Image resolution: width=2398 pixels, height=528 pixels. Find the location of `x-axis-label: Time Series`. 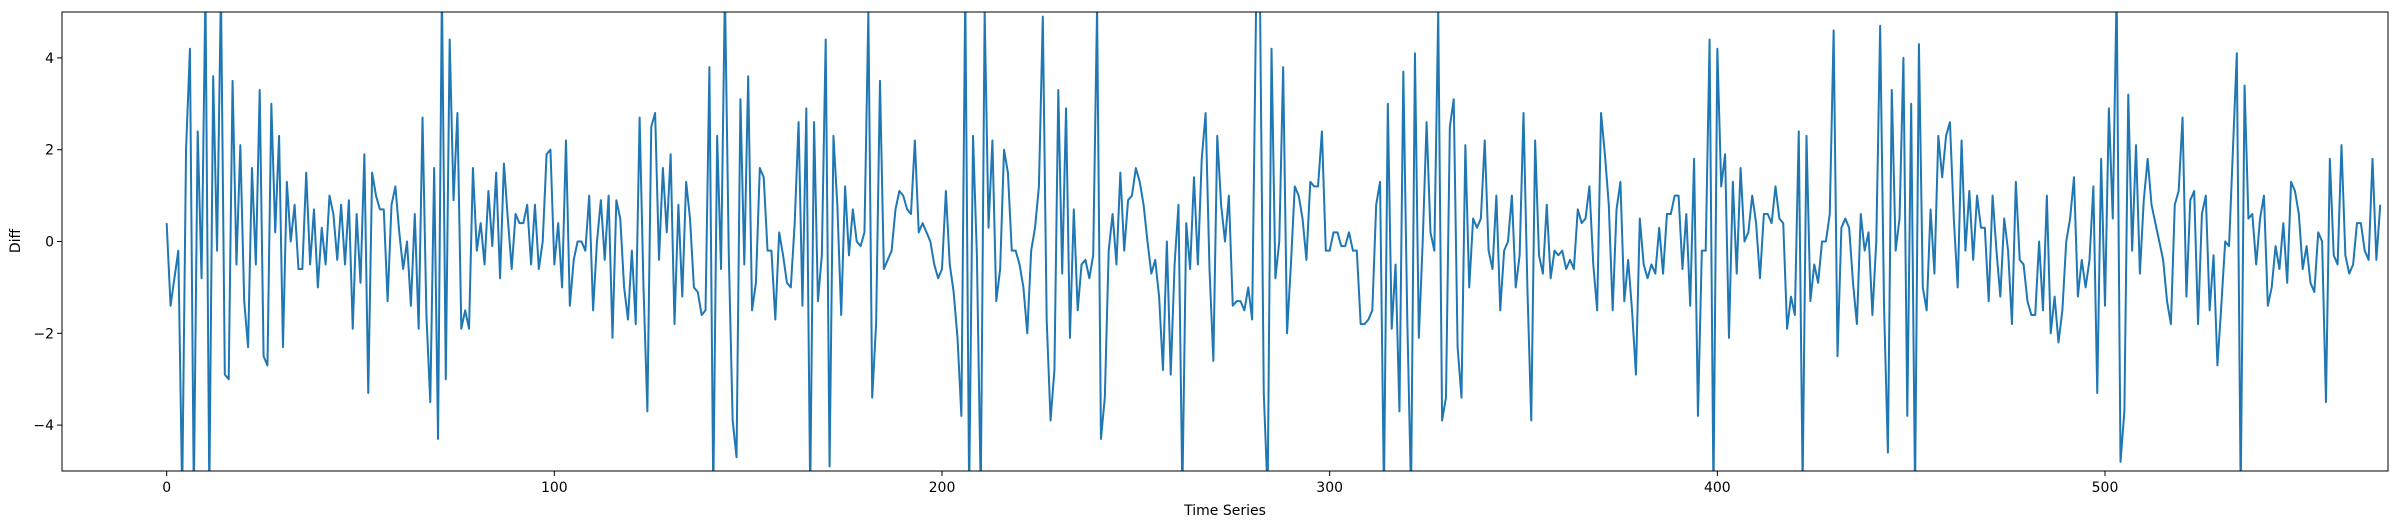

x-axis-label: Time Series is located at coordinates (1224, 511).